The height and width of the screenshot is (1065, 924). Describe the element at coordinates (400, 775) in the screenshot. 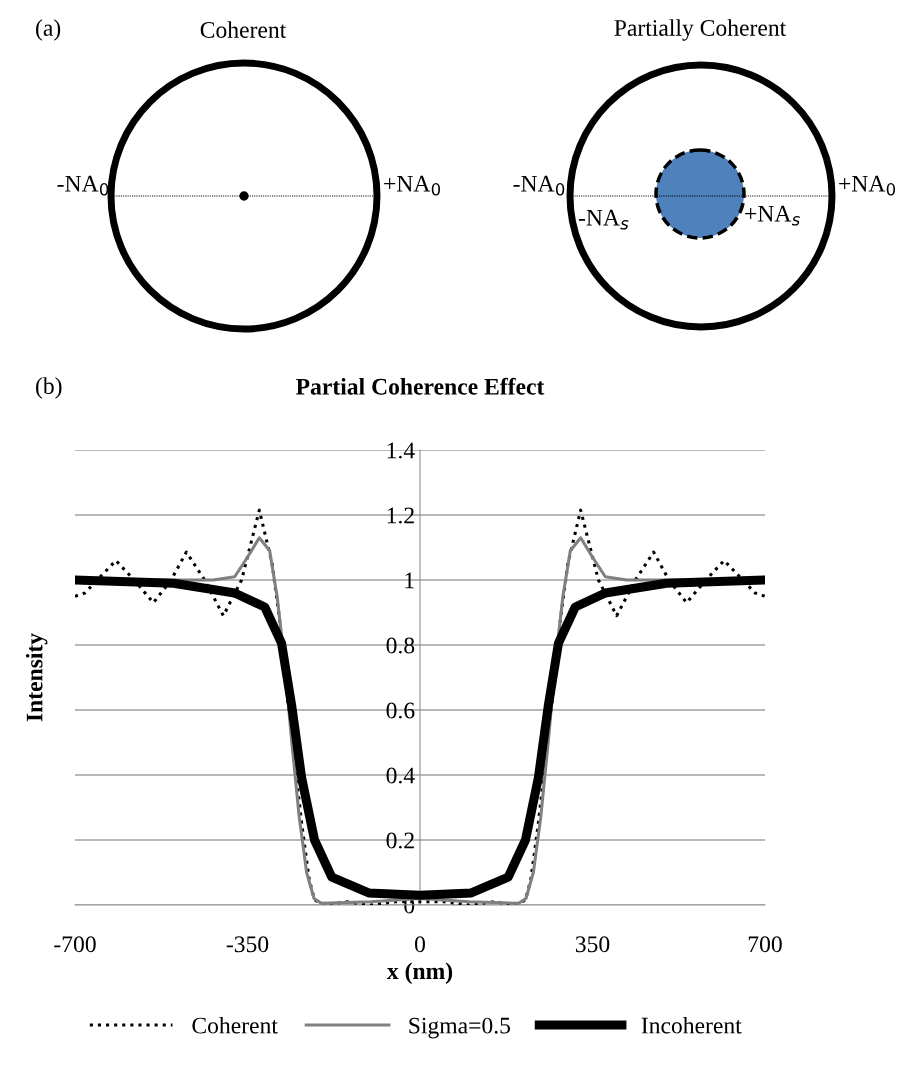

I see `y-tick-label: 0.4` at that location.